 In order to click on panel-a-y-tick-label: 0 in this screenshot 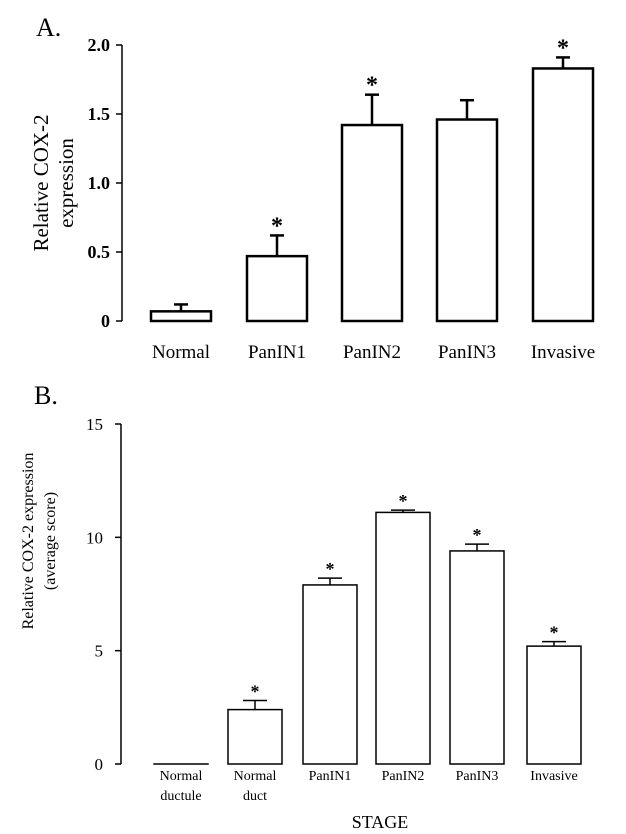, I will do `click(105, 321)`.